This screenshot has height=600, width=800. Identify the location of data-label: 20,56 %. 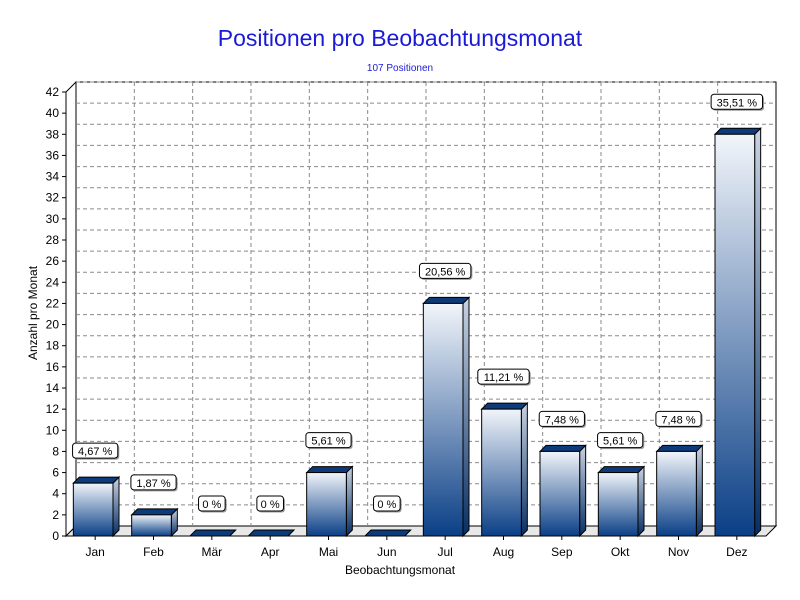
(445, 271).